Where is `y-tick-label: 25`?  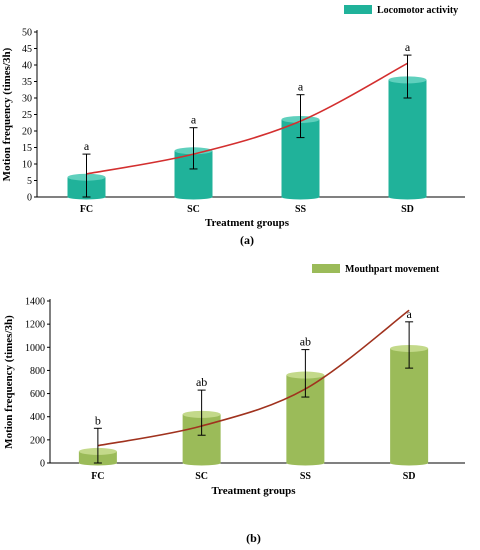 y-tick-label: 25 is located at coordinates (27, 115).